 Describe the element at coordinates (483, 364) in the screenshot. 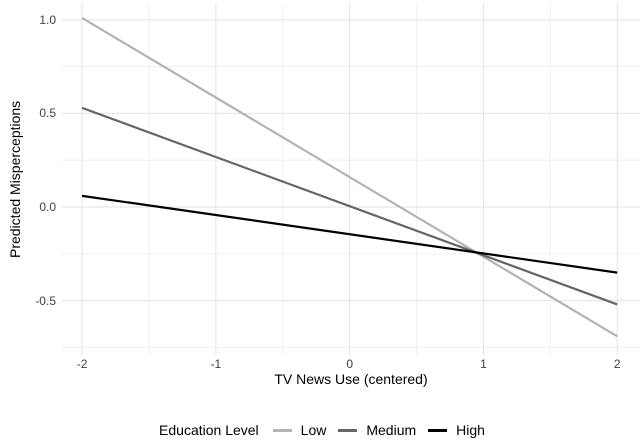

I see `x-tick-label: 1` at that location.